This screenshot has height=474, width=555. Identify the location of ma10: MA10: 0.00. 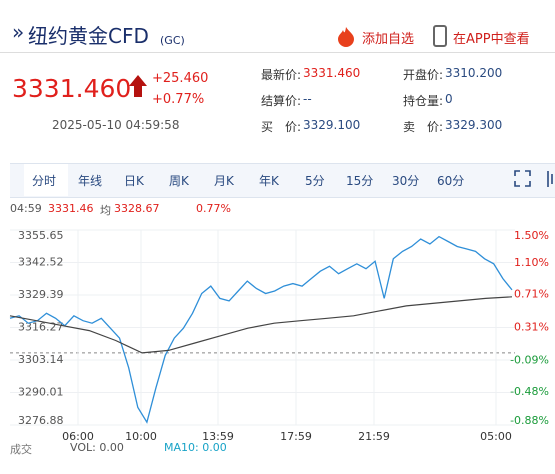
(195, 447).